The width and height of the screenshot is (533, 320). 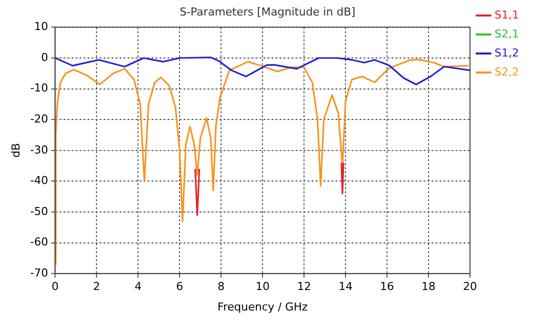 What do you see at coordinates (221, 287) in the screenshot?
I see `x-tick-label: 8` at bounding box center [221, 287].